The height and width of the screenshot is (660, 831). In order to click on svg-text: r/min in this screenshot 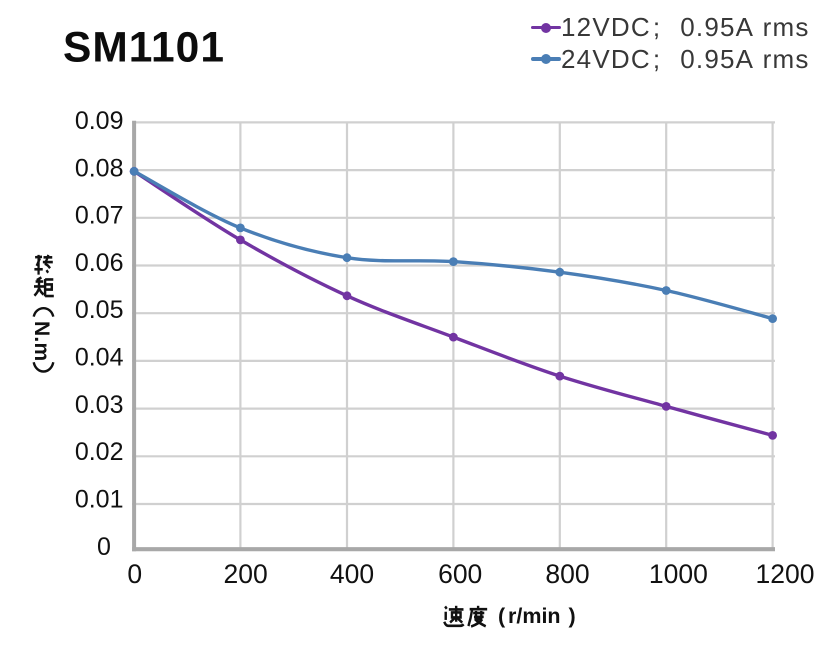, I will do `click(534, 616)`.